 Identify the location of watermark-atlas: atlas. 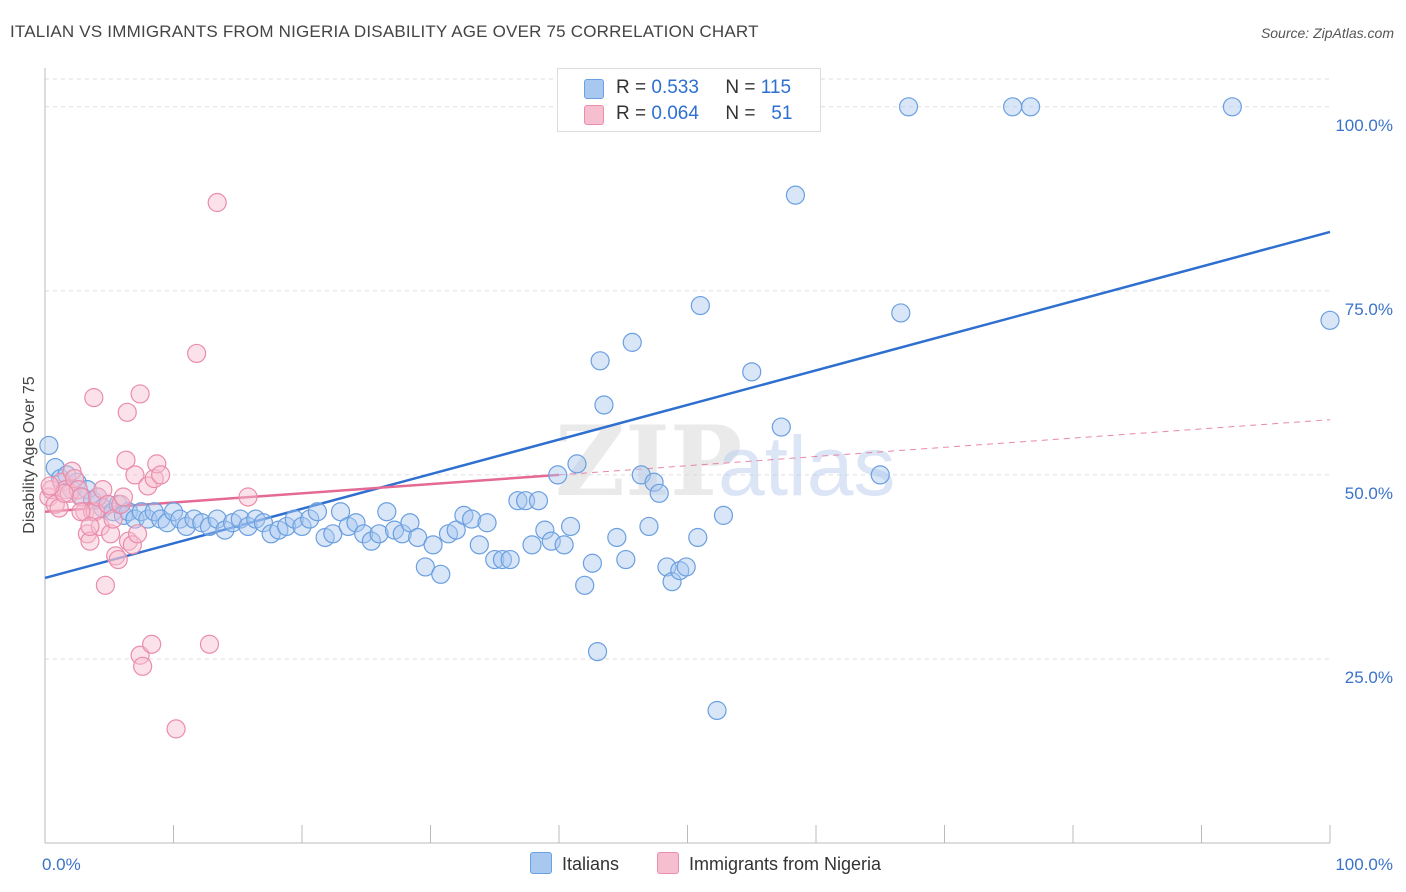
(806, 466).